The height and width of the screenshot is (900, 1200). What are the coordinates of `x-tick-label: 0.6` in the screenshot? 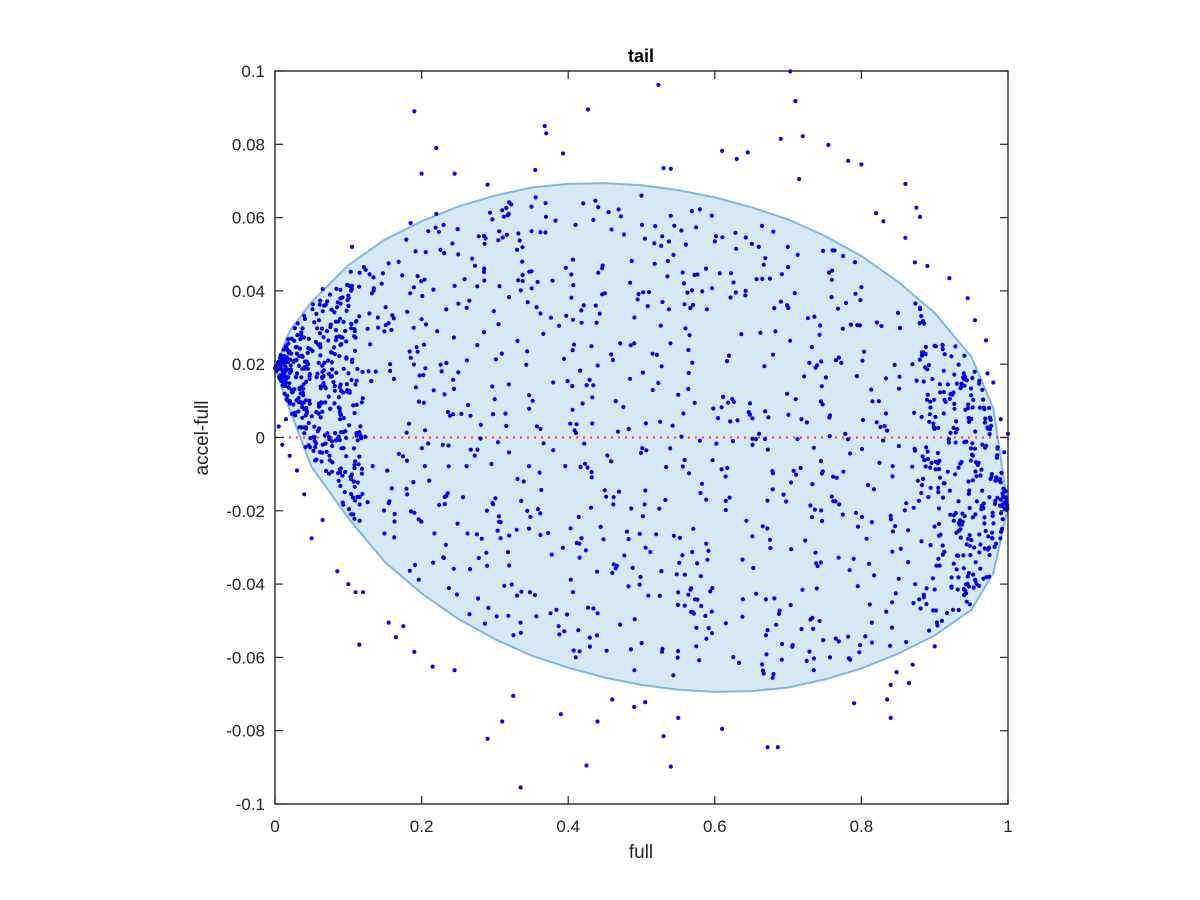 It's located at (715, 826).